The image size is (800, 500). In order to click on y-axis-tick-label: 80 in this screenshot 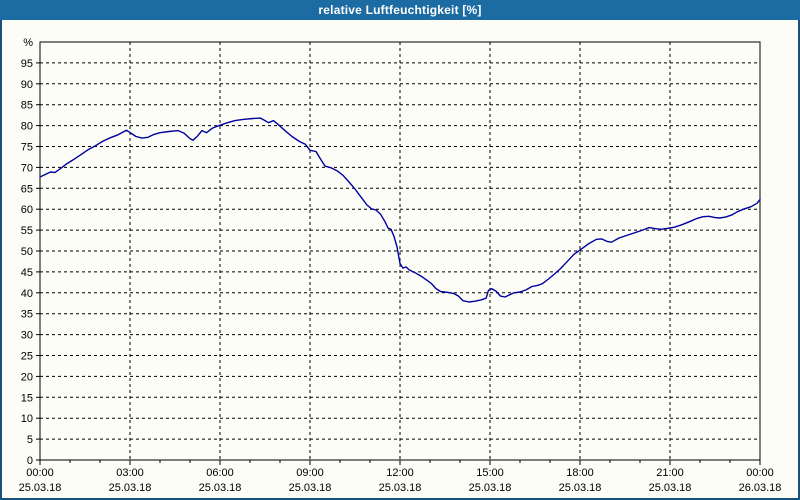, I will do `click(27, 127)`.